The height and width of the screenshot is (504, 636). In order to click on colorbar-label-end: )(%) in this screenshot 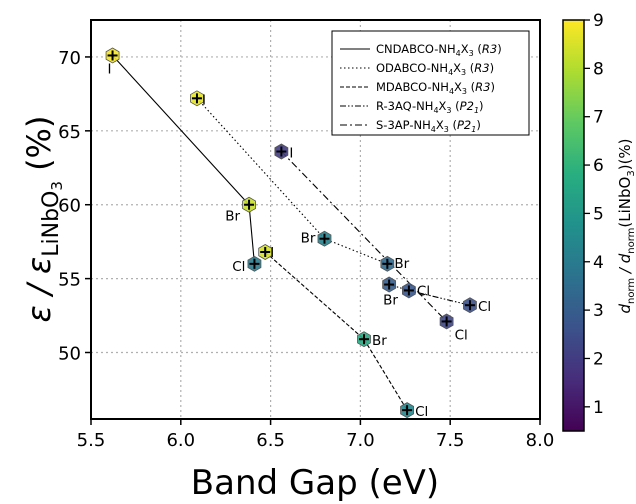, I will do `click(625, 154)`.